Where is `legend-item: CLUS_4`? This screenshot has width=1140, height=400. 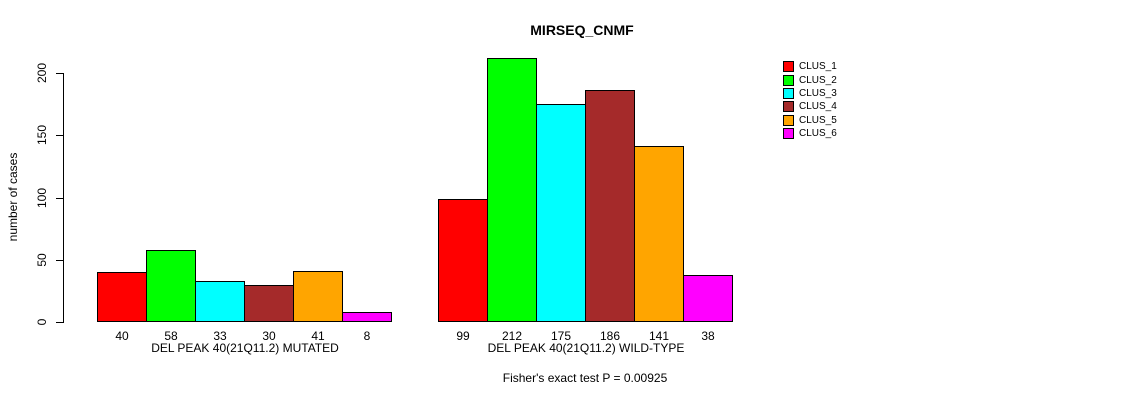
legend-item: CLUS_4 is located at coordinates (810, 106).